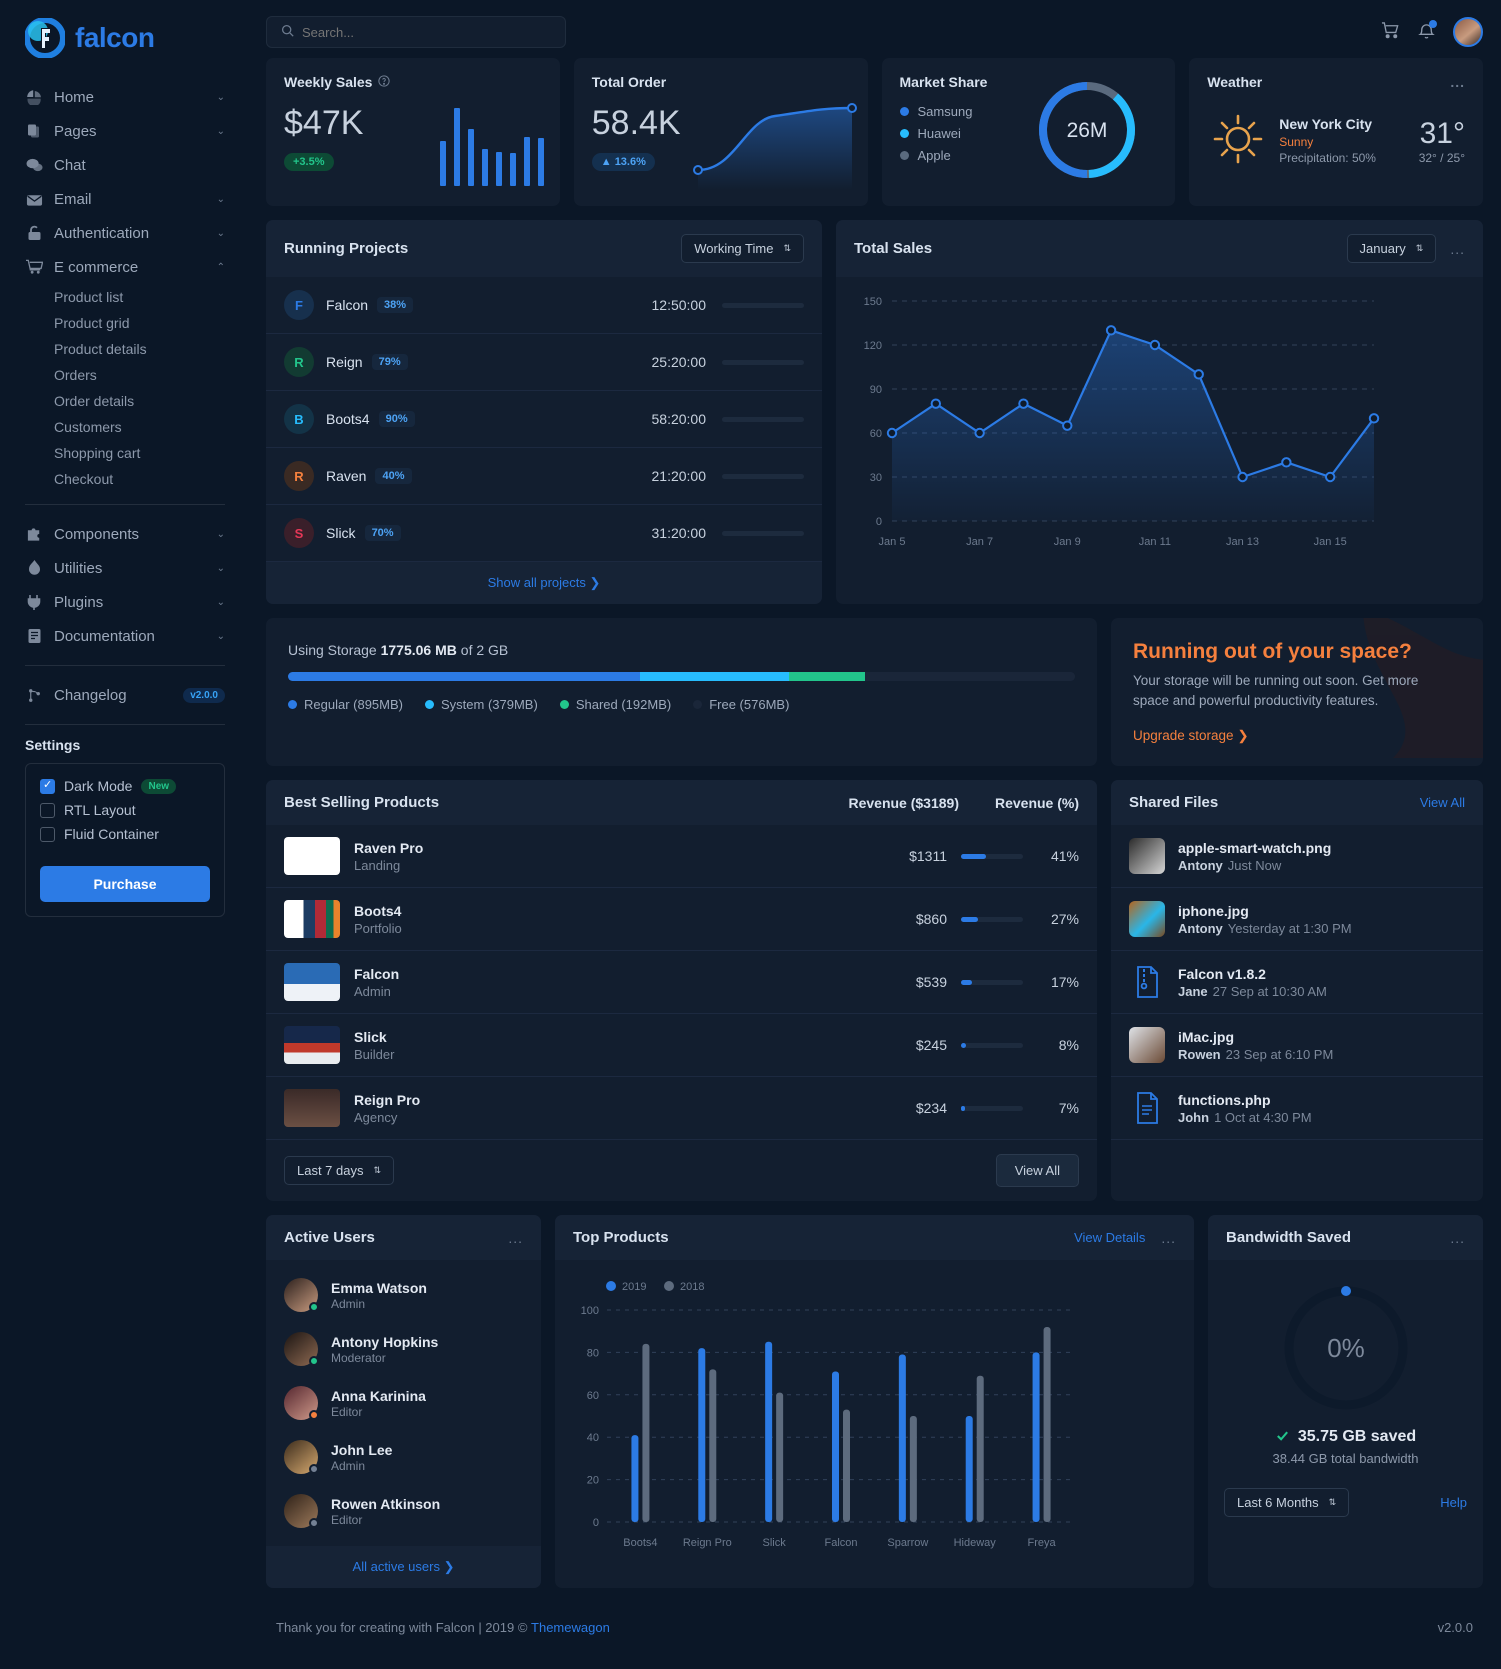  Describe the element at coordinates (1442, 803) in the screenshot. I see `view-all-link: View All` at that location.